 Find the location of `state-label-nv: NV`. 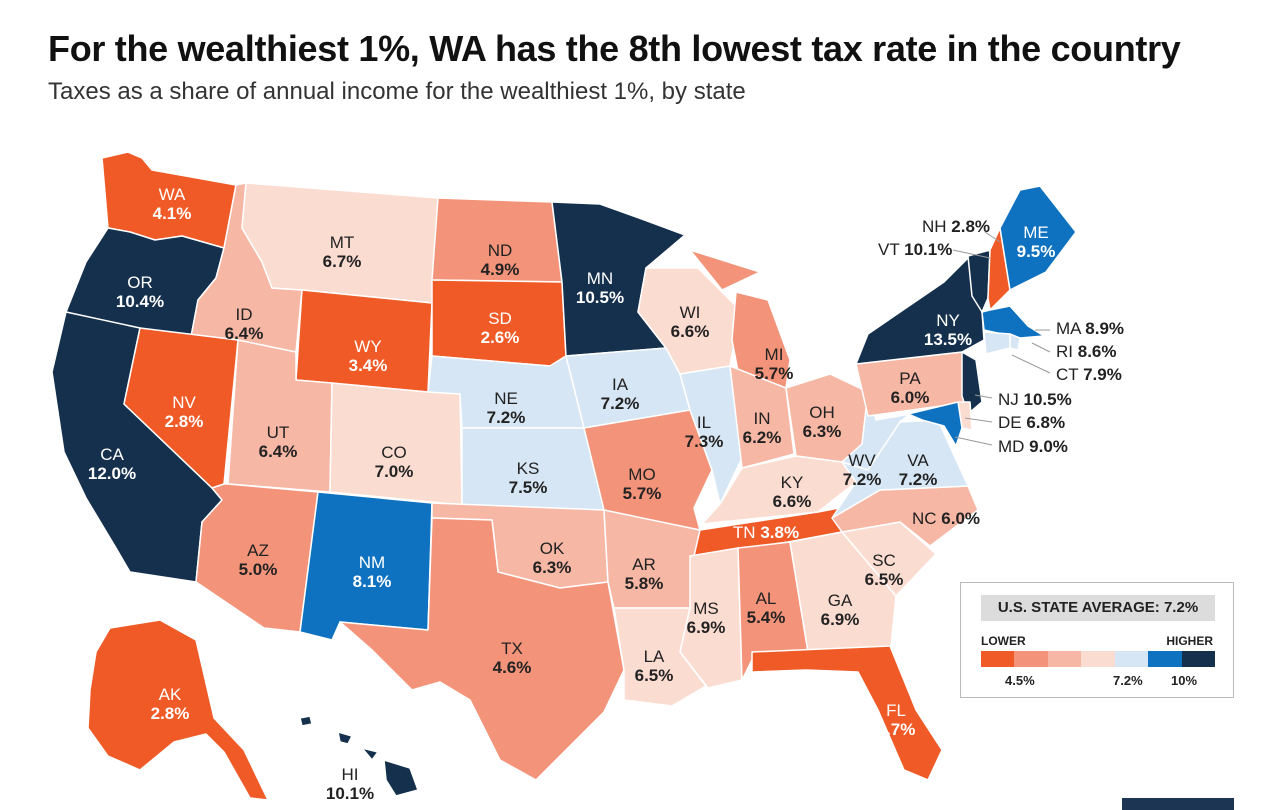

state-label-nv: NV is located at coordinates (184, 402).